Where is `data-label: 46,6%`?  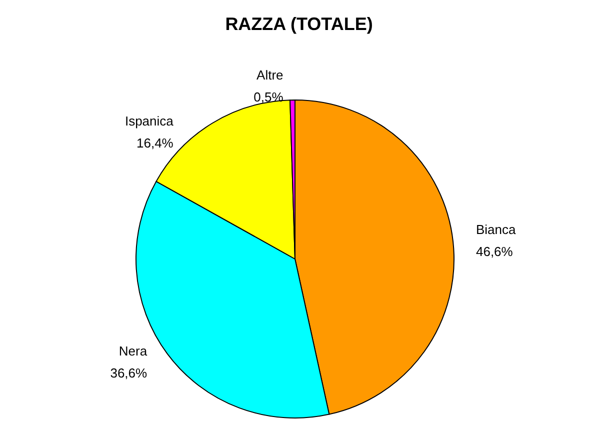
data-label: 46,6% is located at coordinates (495, 251).